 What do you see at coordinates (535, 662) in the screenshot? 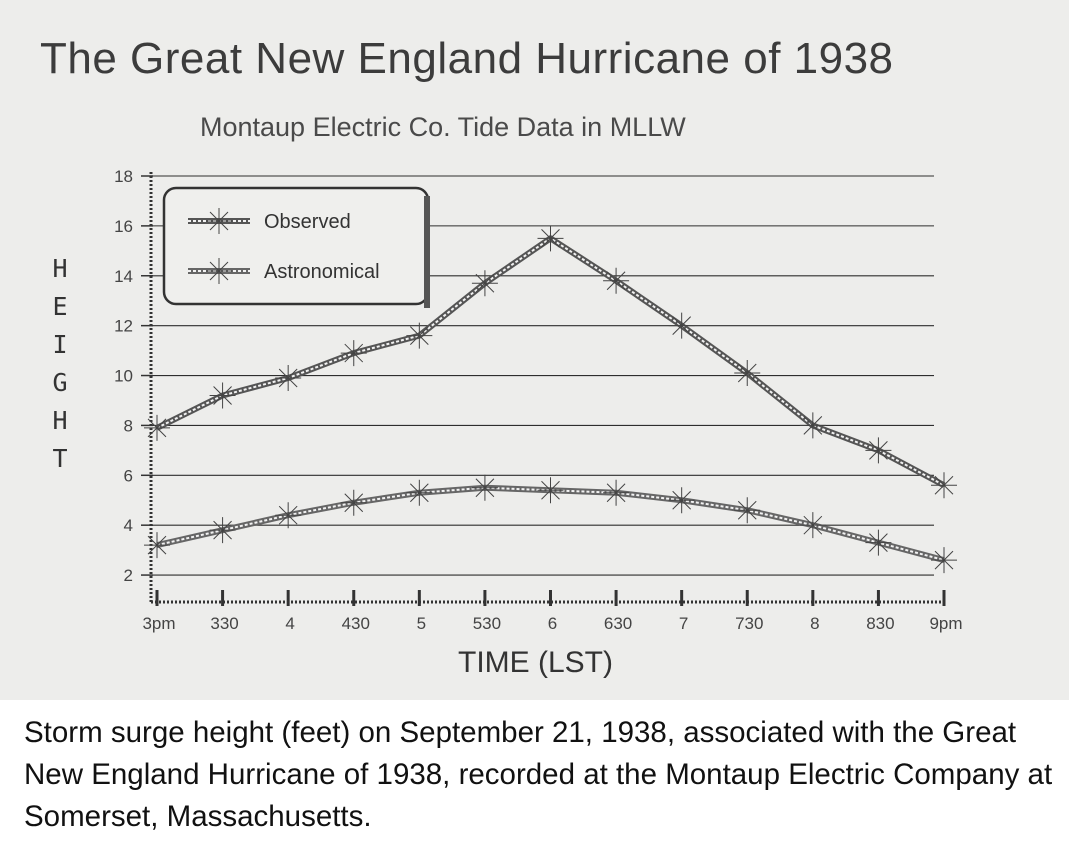
I see `x-axis-label: TIME (LST)` at bounding box center [535, 662].